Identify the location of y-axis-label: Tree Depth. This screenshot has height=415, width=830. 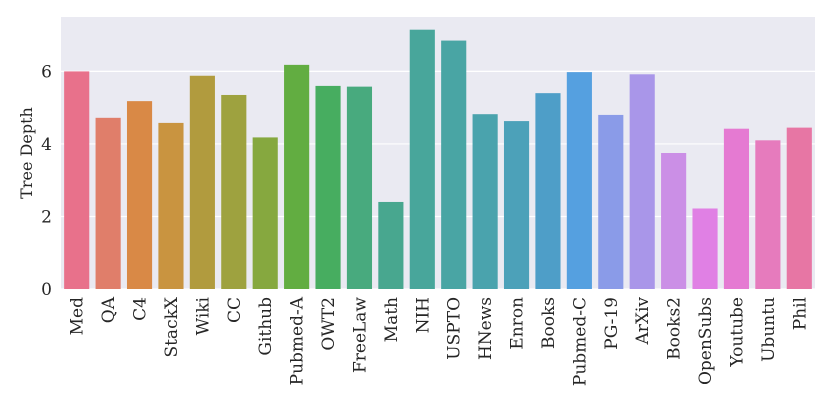
(26, 153).